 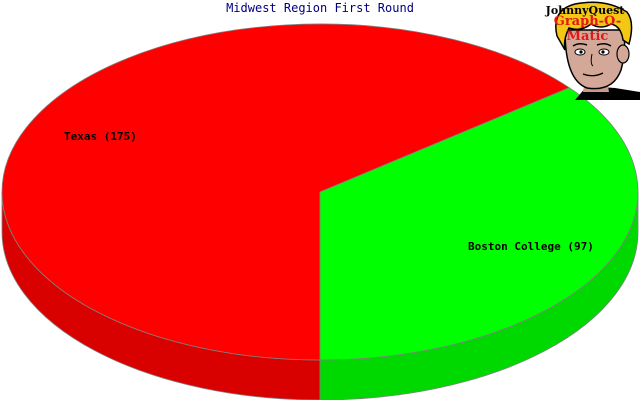 I want to click on logo-text-line2: Graph-O-Matic, so click(x=587, y=29).